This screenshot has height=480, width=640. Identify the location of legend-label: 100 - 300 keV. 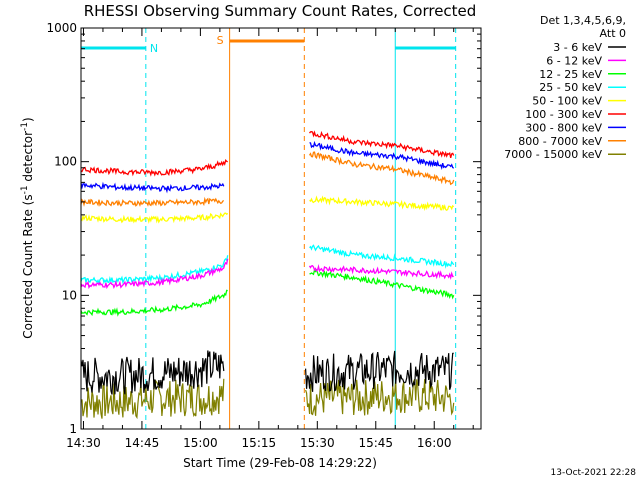
(563, 114).